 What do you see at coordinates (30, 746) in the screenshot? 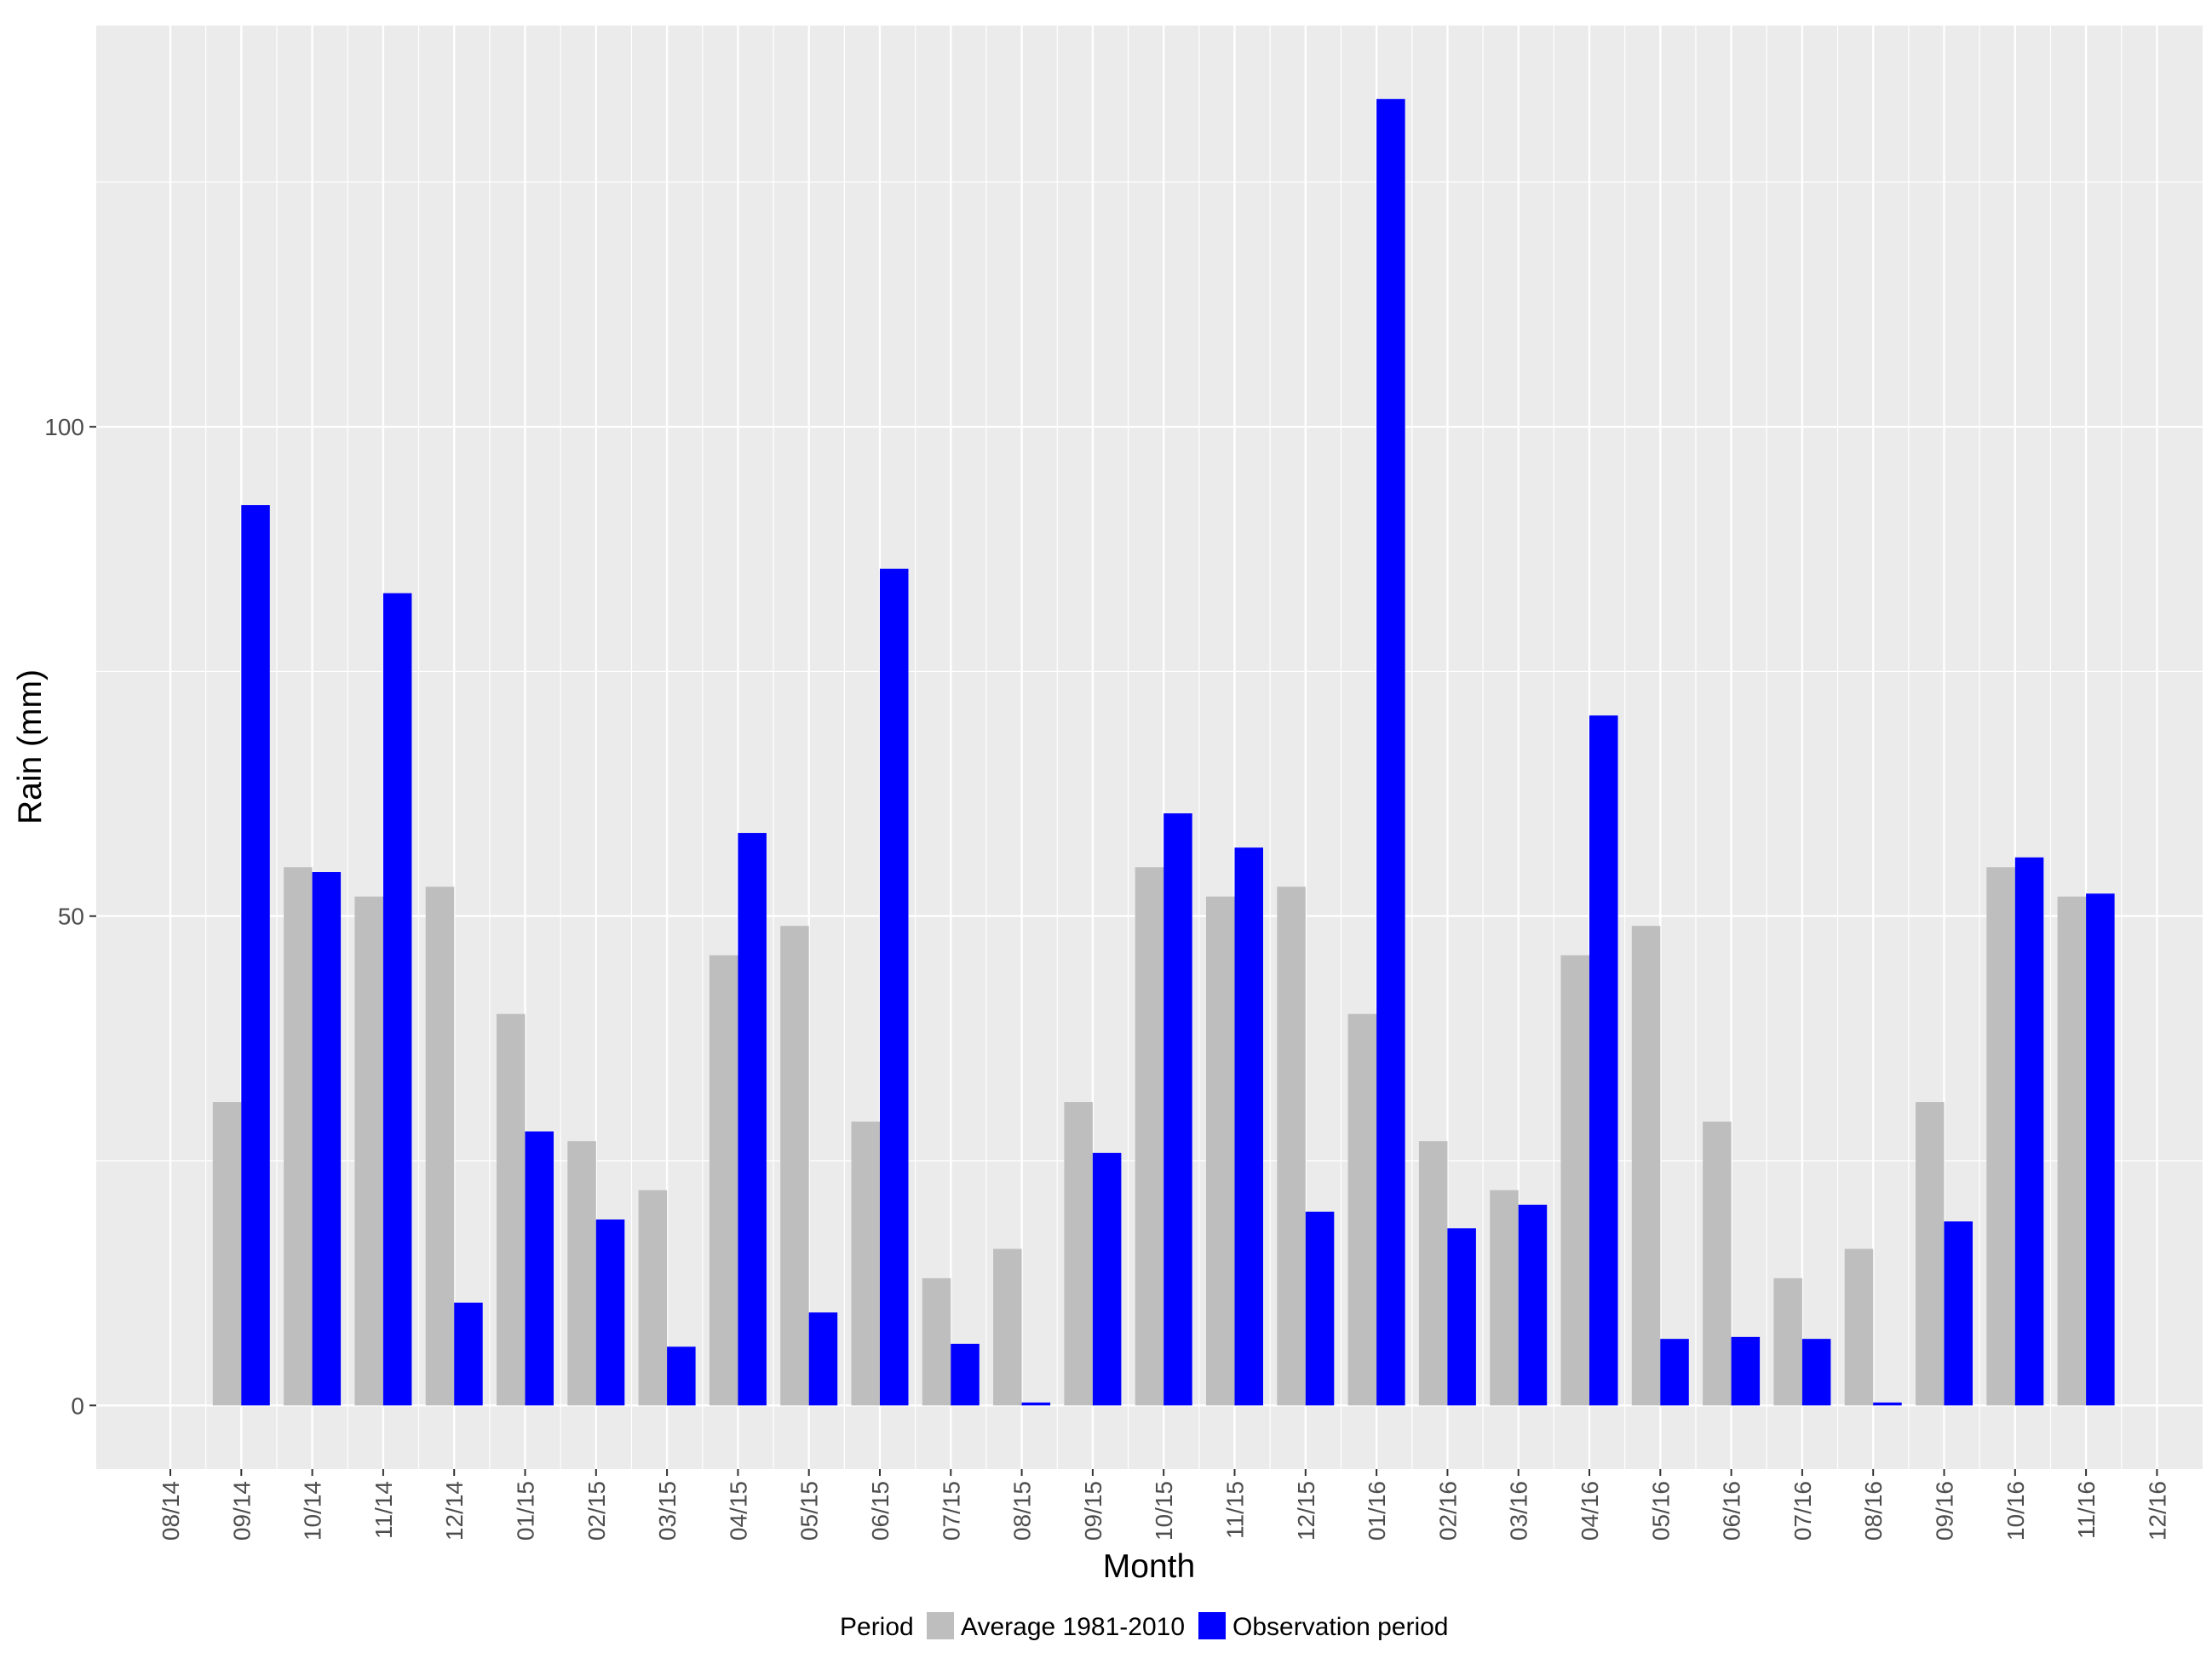
I see `y-axis-title: Rain (mm)` at bounding box center [30, 746].